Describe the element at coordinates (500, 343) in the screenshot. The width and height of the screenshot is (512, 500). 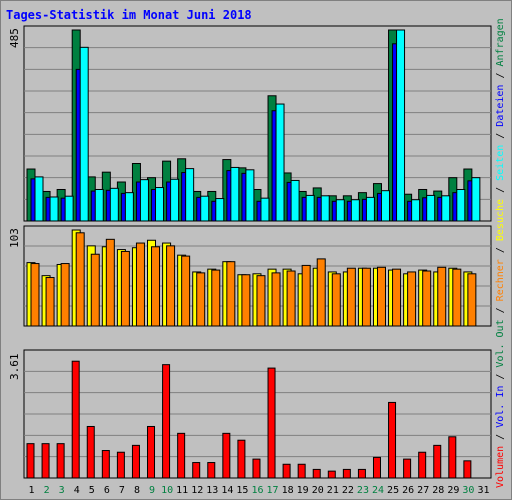
I see `legend-entry: Vol. Out` at that location.